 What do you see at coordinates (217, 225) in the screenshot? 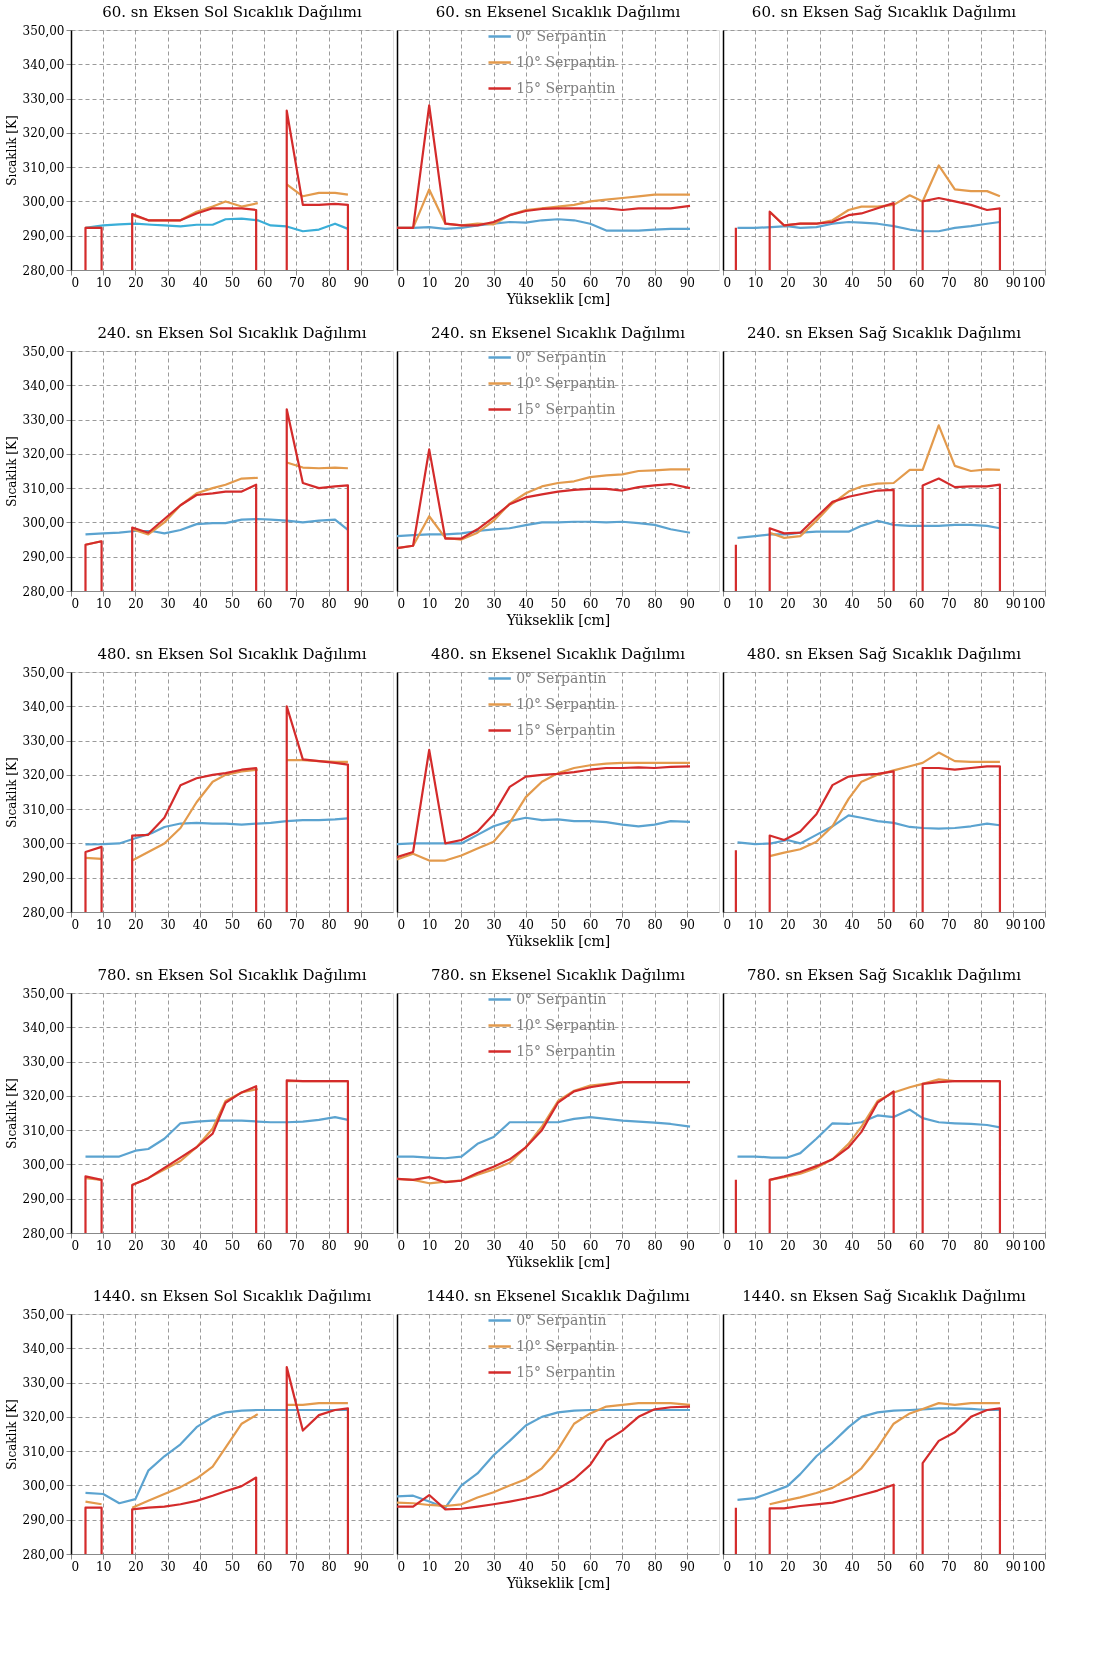
I see `line-series` at bounding box center [217, 225].